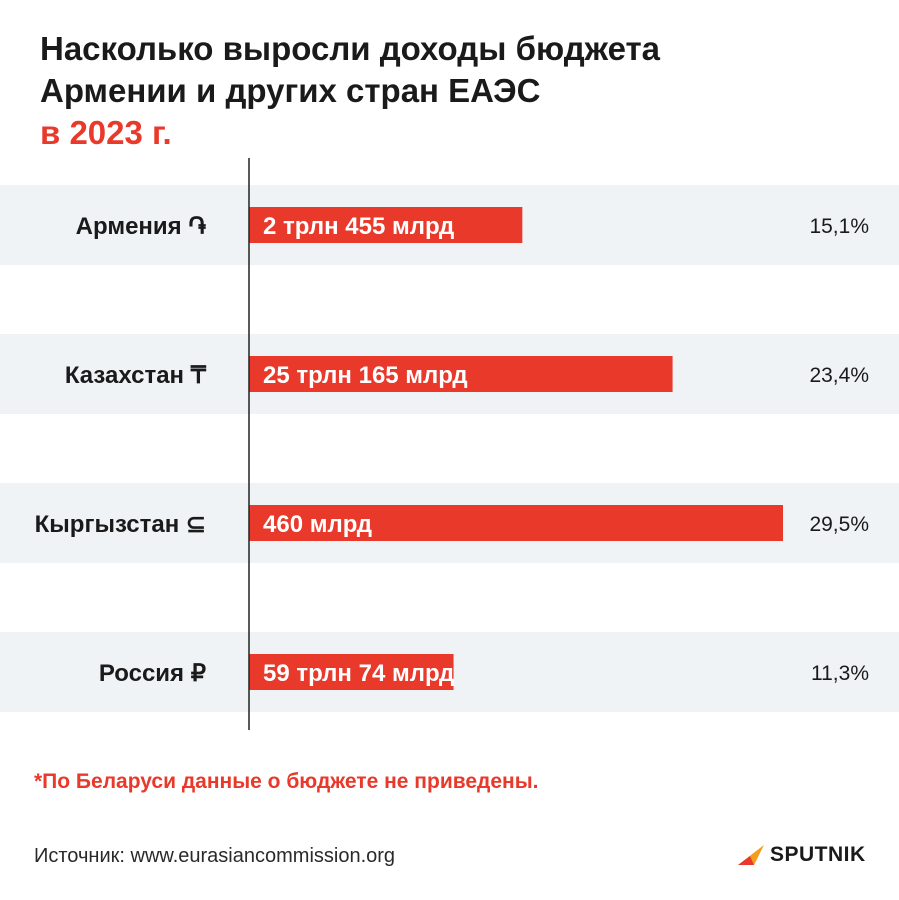 The height and width of the screenshot is (900, 899). What do you see at coordinates (350, 48) in the screenshot?
I see `title-line-1: Насколько выросли доходы бюджета` at bounding box center [350, 48].